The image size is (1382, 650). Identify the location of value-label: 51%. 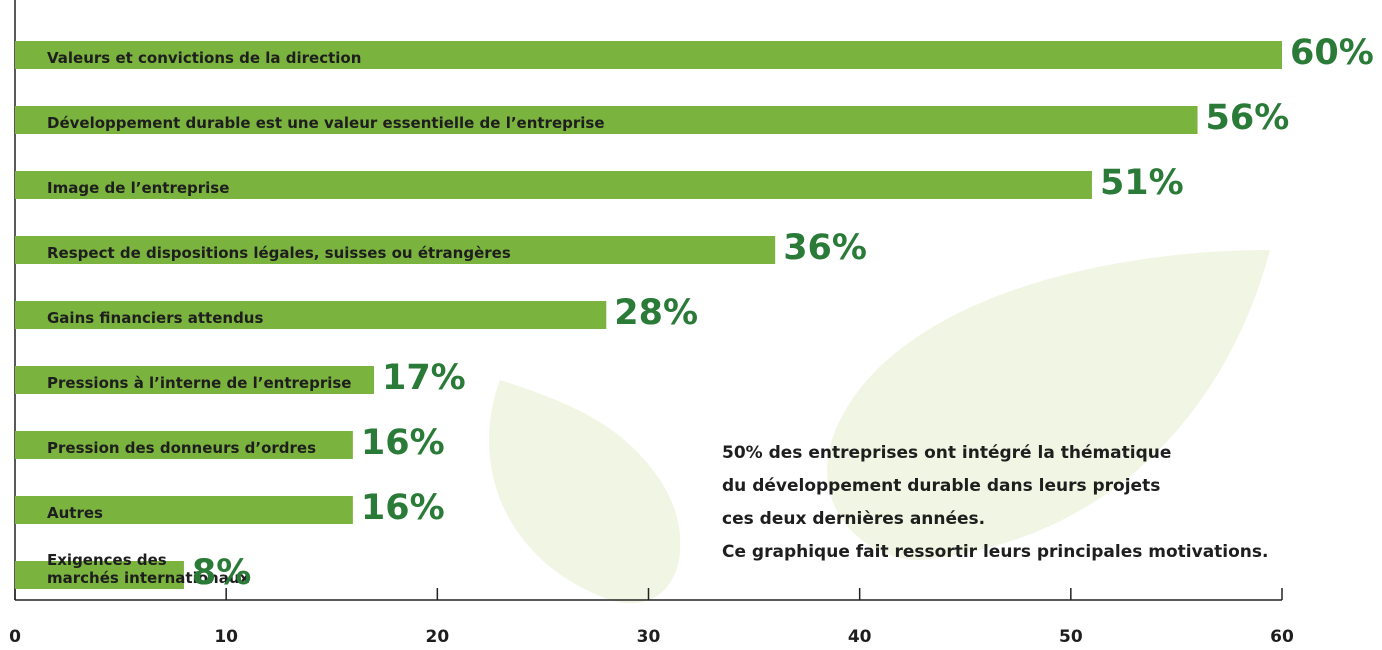
(1141, 183).